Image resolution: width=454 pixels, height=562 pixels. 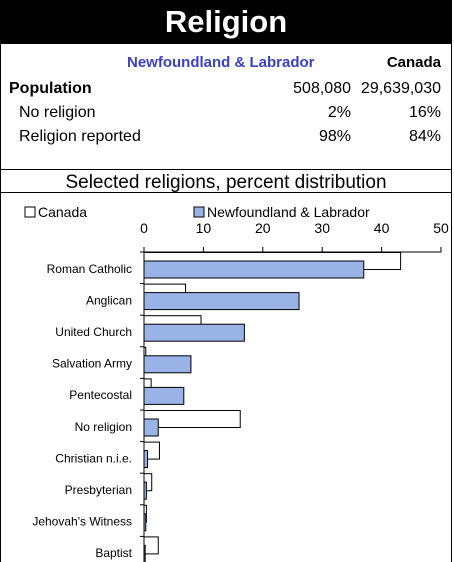 What do you see at coordinates (339, 112) in the screenshot?
I see `summary-row-nl-value: 2%` at bounding box center [339, 112].